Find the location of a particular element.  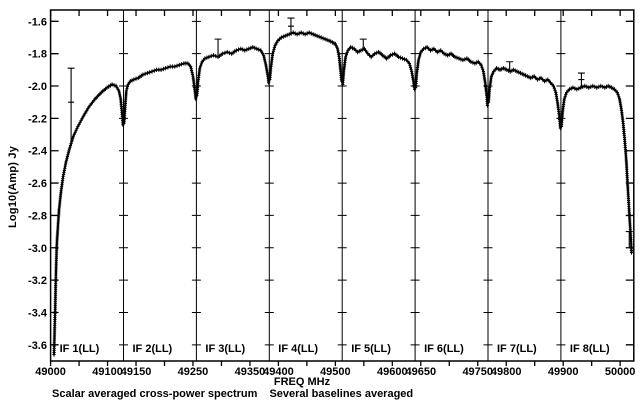

x-tick-label: 49650 is located at coordinates (420, 372).